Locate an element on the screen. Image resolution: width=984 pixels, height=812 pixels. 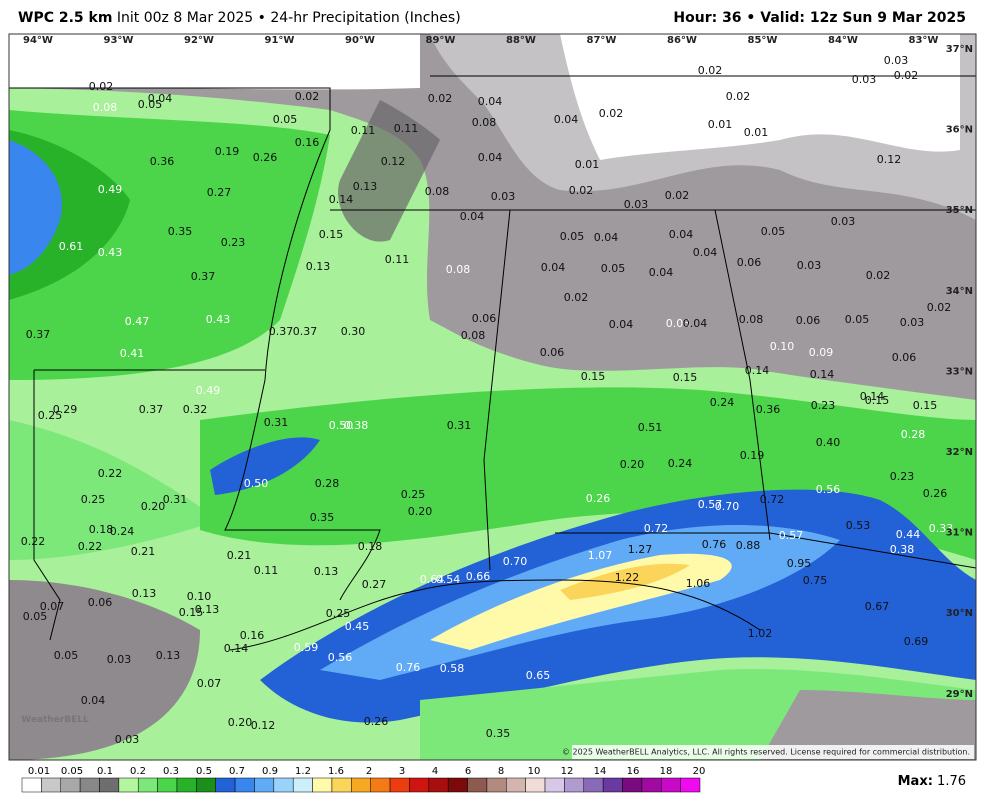
legend-label: 0.9 is located at coordinates (270, 771).